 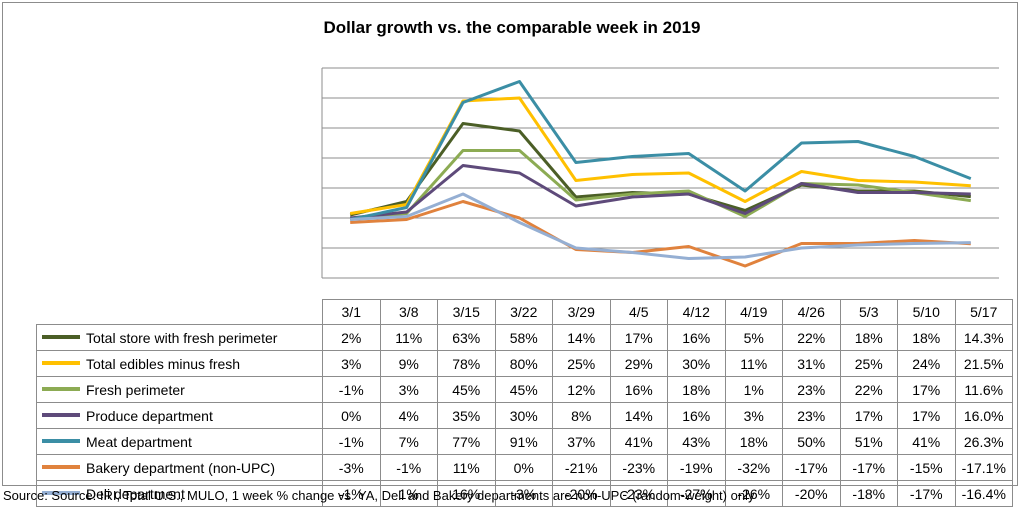 I want to click on data-label: 91%, so click(x=523, y=441).